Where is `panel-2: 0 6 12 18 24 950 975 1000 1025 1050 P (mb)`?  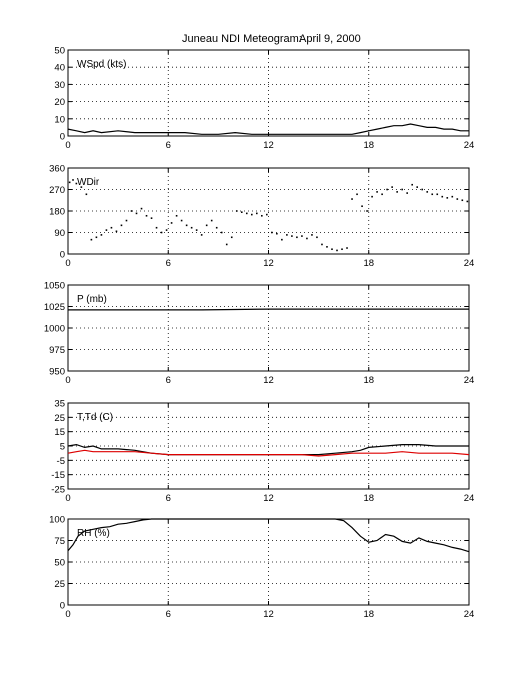
panel-2: 0 6 12 18 24 950 975 1000 1025 1050 P (mb) is located at coordinates (259, 334).